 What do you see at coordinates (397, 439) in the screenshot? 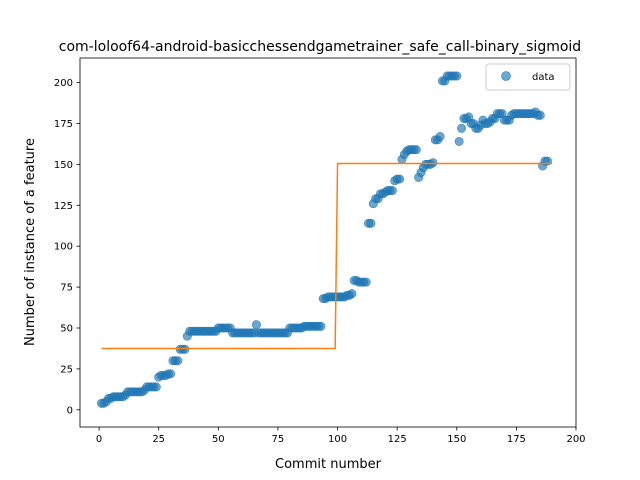
I see `x-tick-label: 125` at bounding box center [397, 439].